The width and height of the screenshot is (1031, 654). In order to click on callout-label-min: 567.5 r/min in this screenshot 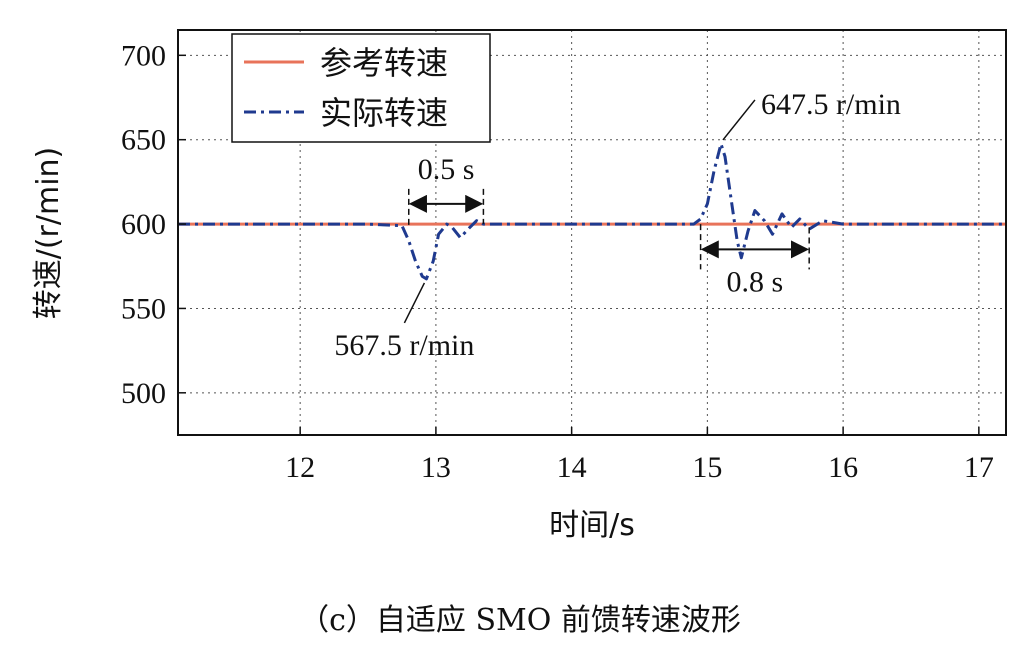, I will do `click(404, 345)`.